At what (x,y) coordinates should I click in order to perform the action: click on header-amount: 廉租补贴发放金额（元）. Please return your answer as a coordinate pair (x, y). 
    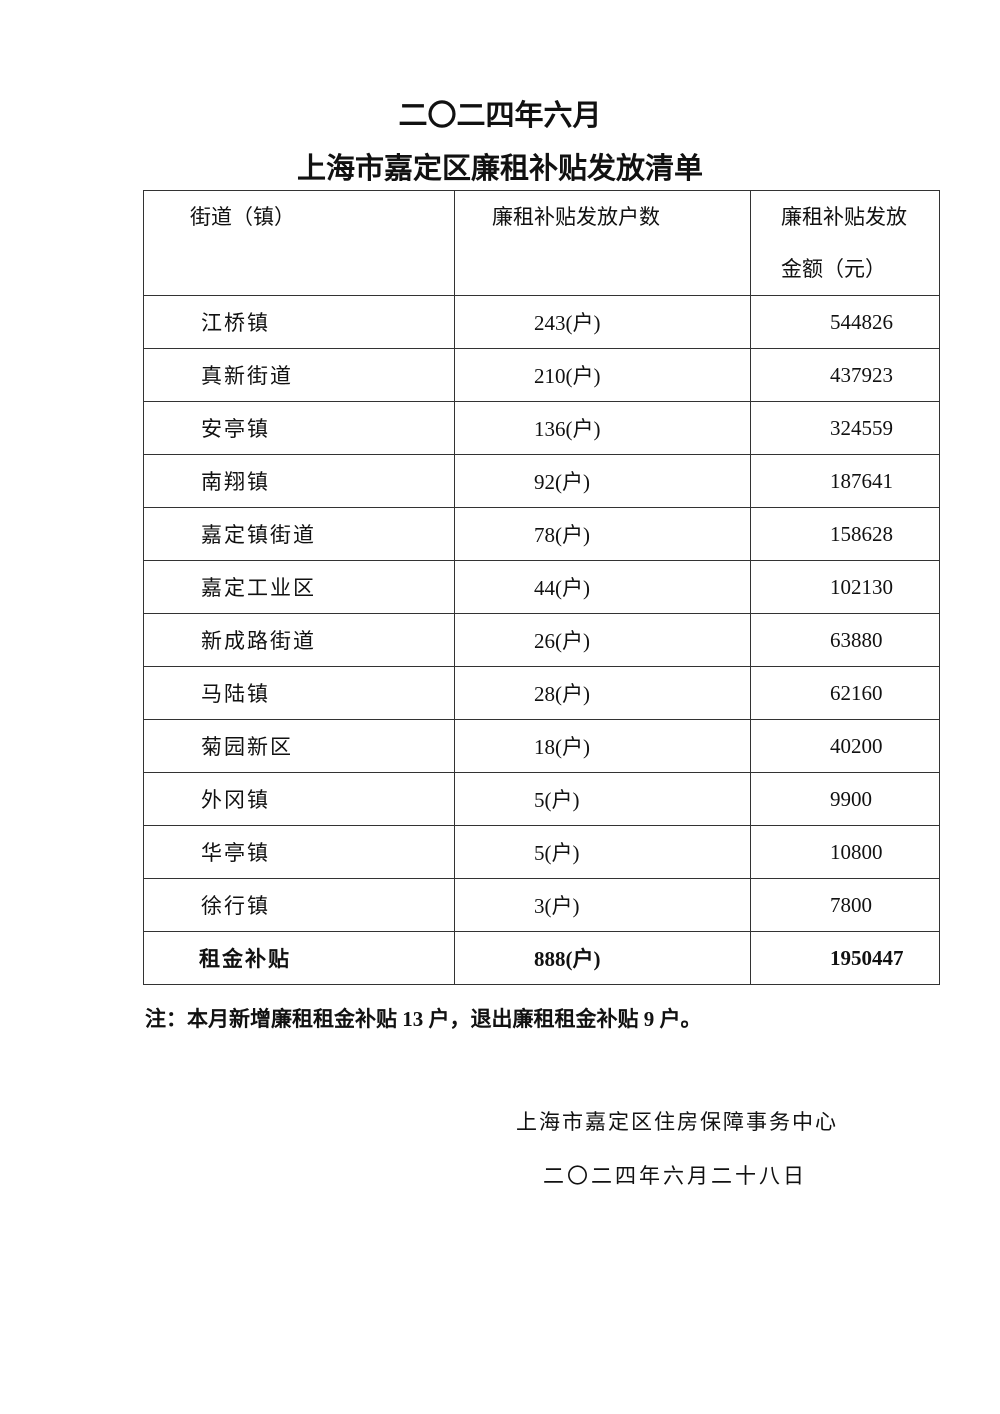
    Looking at the image, I should click on (845, 243).